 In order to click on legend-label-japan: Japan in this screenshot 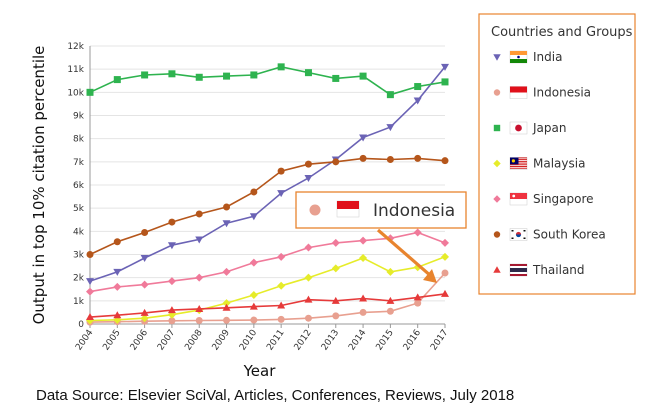, I will do `click(549, 128)`.